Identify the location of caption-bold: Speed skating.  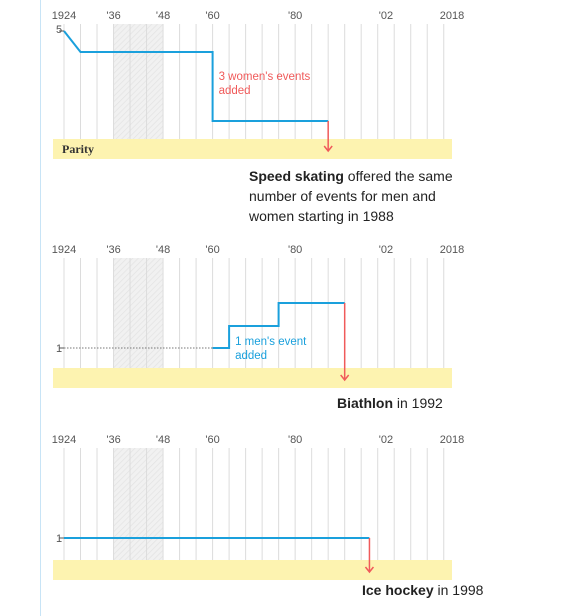
(296, 176).